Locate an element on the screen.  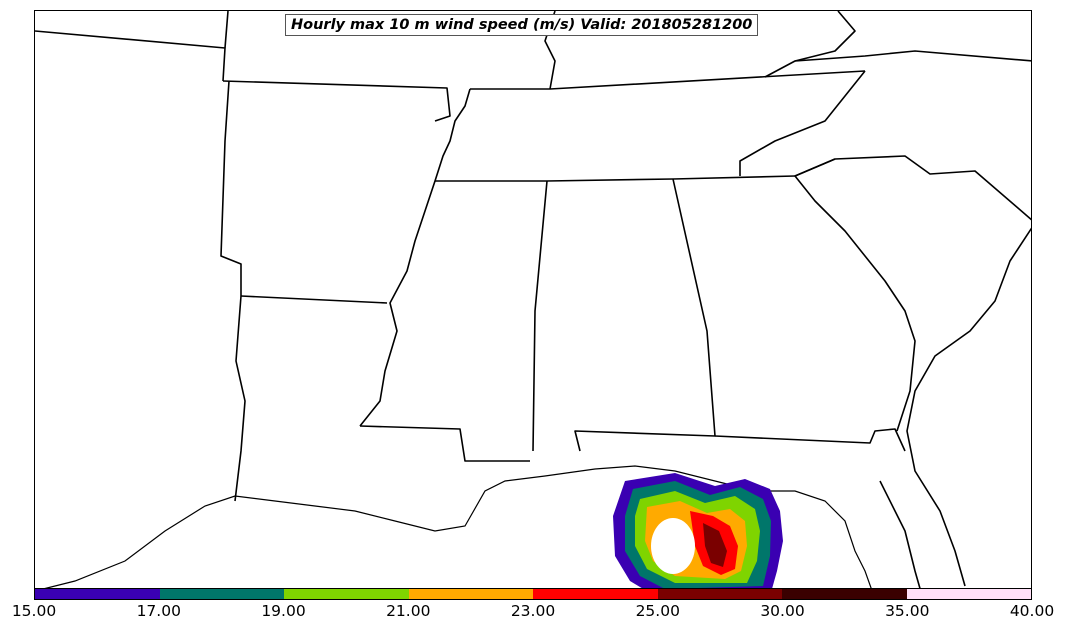
colorbar is located at coordinates (533, 594).